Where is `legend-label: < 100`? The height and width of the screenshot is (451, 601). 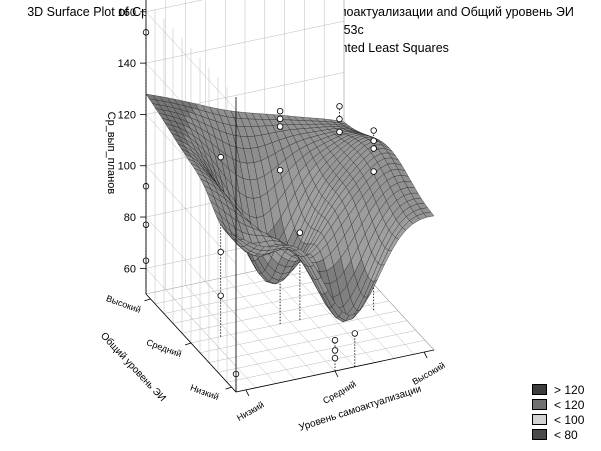
legend-label: < 100 is located at coordinates (569, 419).